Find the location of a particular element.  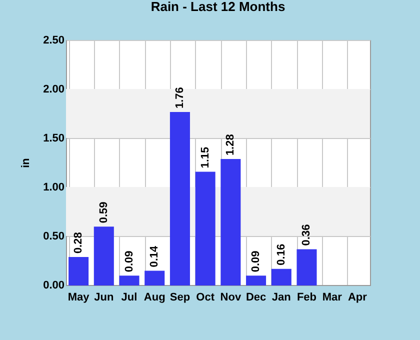

data-label: 0.28 is located at coordinates (78, 243).